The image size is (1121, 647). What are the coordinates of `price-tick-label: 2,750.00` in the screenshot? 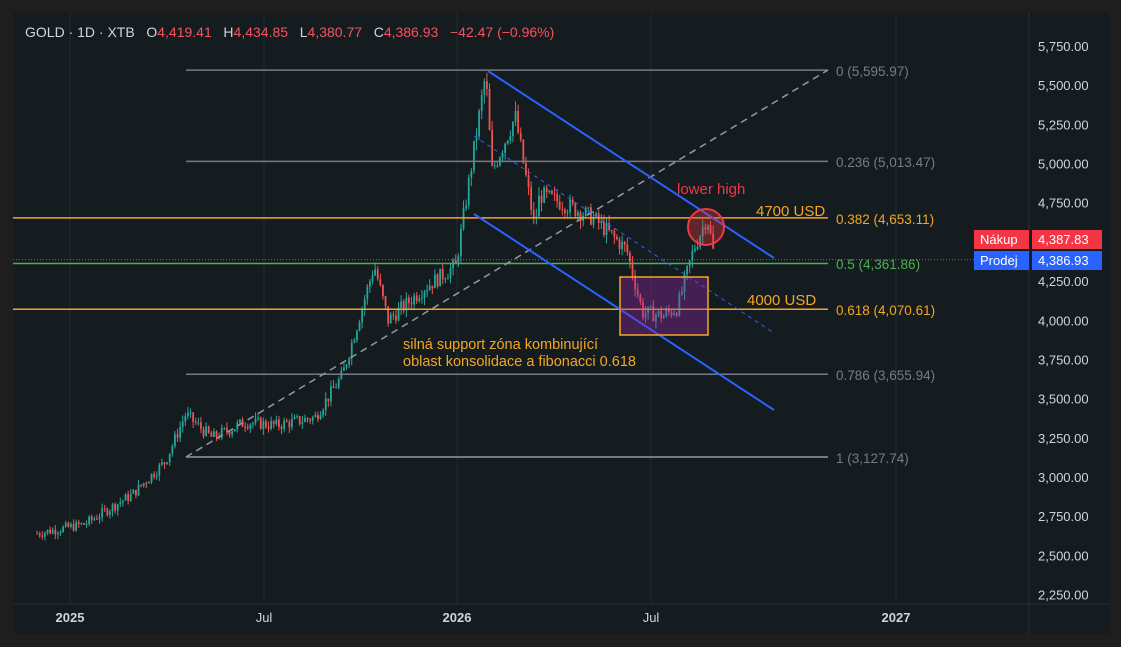 It's located at (1063, 516).